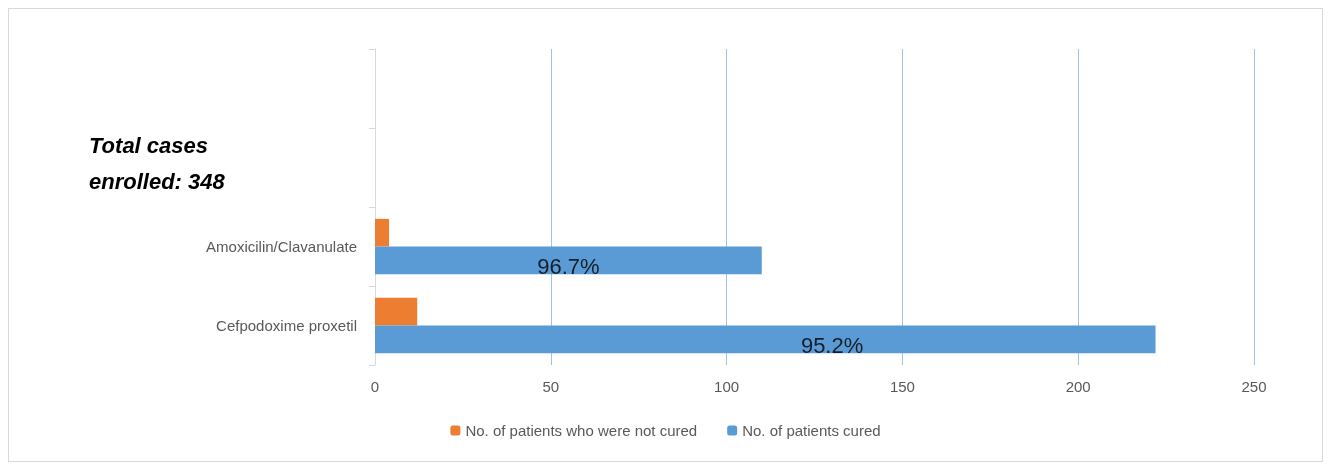 Image resolution: width=1333 pixels, height=472 pixels. I want to click on x-tick-label: 150, so click(902, 386).